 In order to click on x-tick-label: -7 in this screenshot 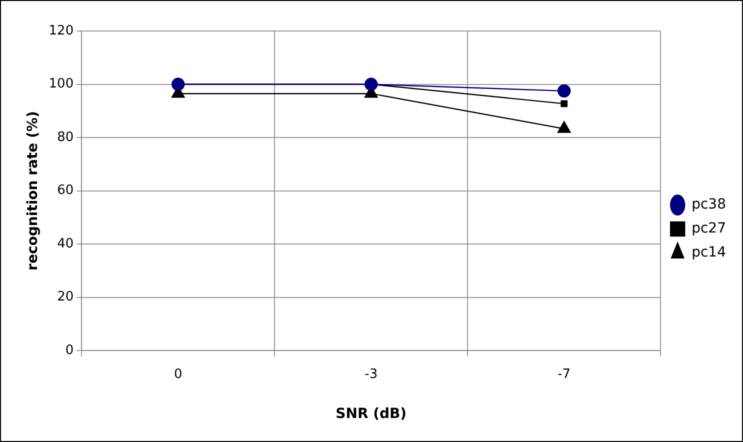, I will do `click(564, 374)`.